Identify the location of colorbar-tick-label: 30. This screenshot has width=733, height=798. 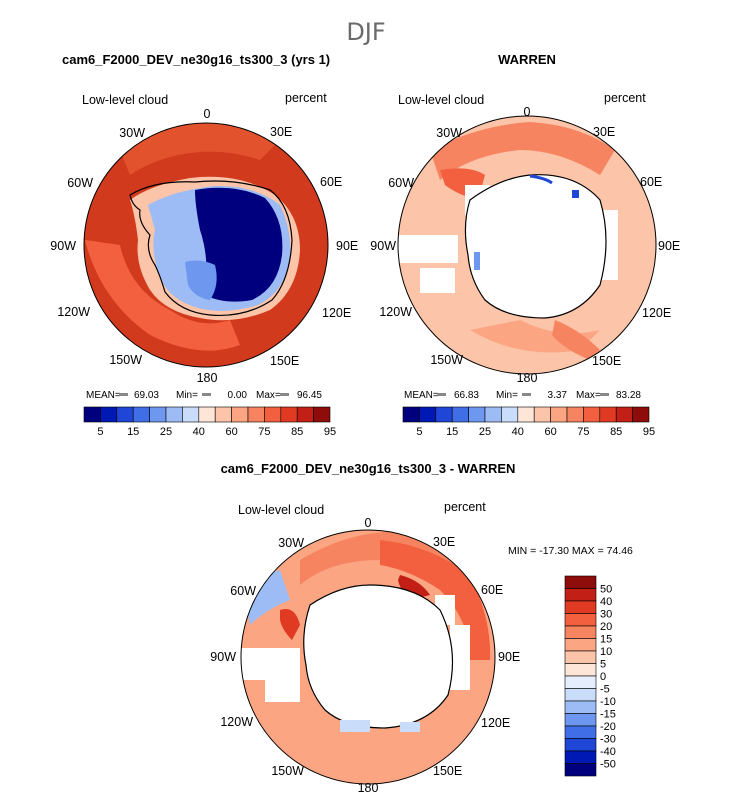
(606, 615).